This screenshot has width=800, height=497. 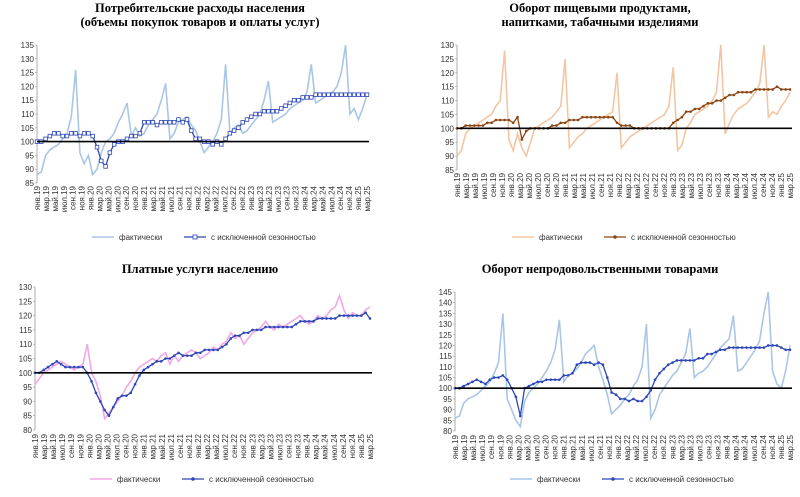 What do you see at coordinates (64, 198) in the screenshot?
I see `x-tick-label: июл.19` at bounding box center [64, 198].